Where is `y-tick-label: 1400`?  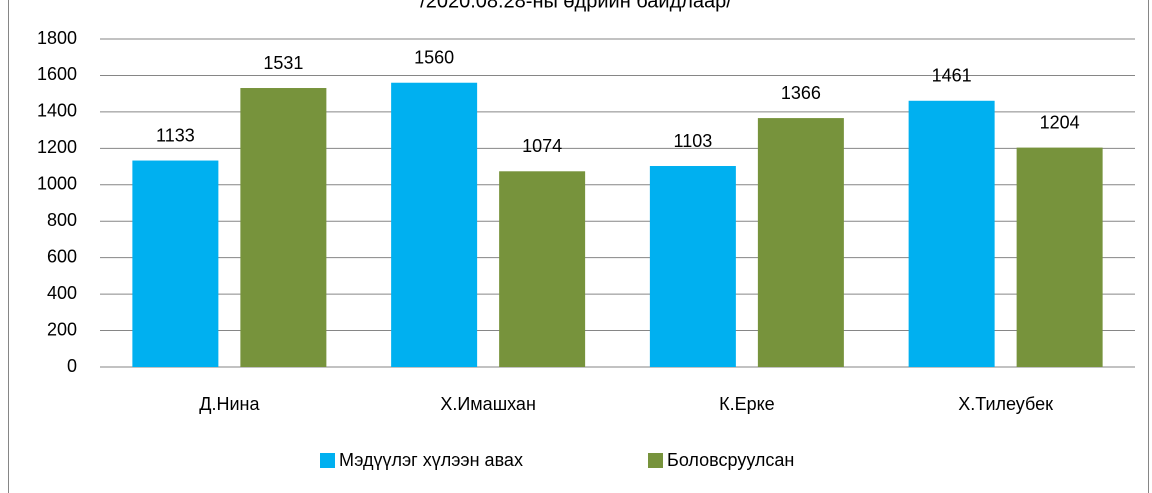
y-tick-label: 1400 is located at coordinates (57, 111).